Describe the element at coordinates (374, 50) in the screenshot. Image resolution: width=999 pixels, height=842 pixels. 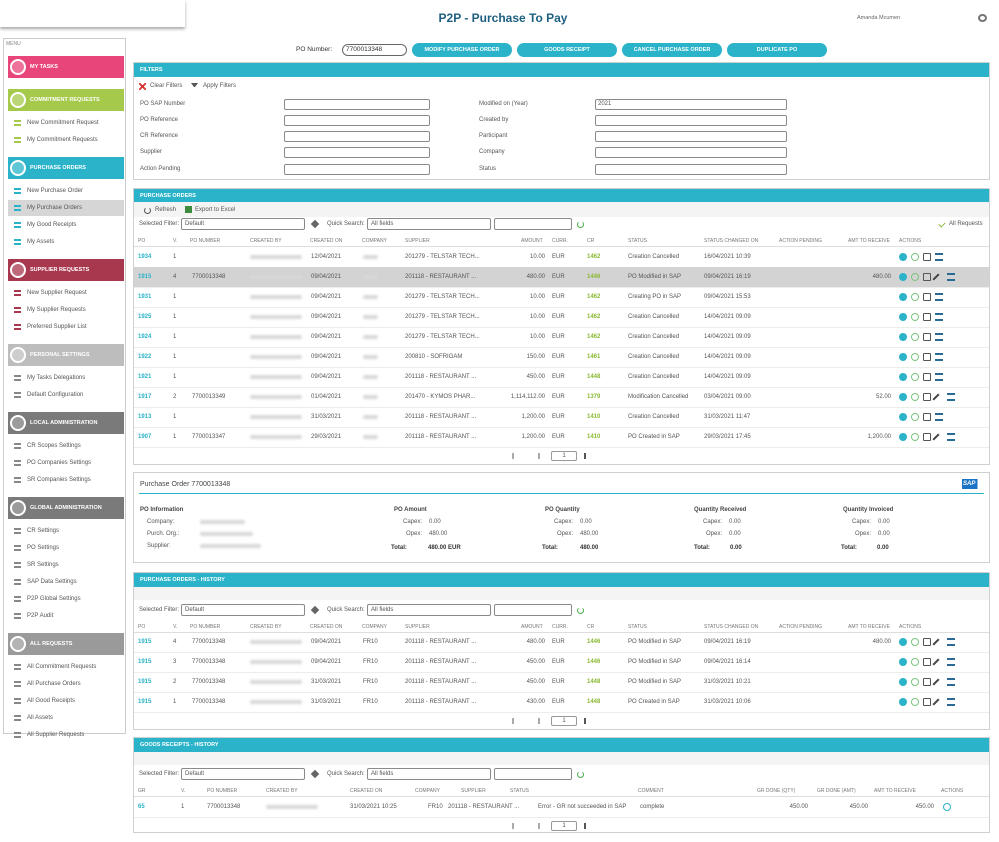
I see `po-number-input` at that location.